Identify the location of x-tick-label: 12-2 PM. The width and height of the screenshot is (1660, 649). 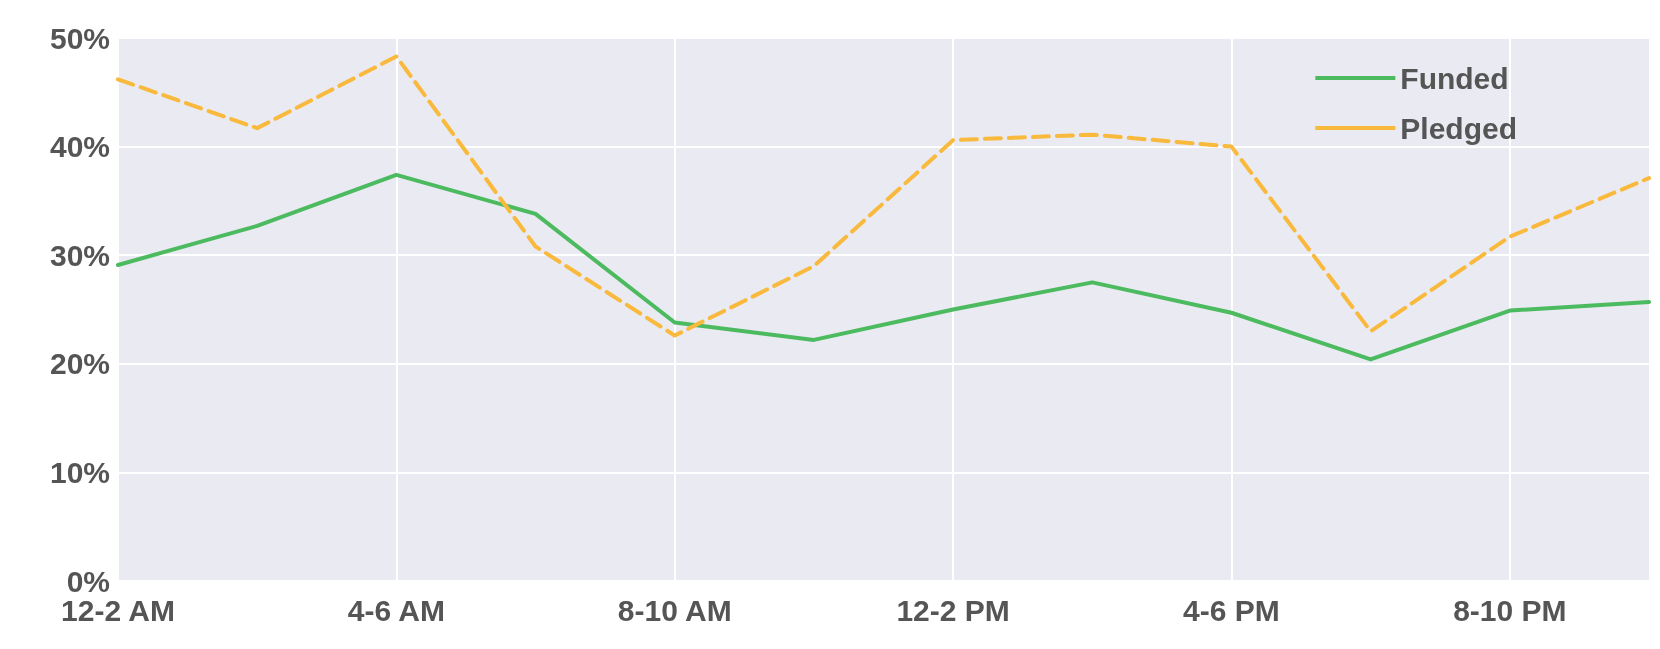
(953, 610).